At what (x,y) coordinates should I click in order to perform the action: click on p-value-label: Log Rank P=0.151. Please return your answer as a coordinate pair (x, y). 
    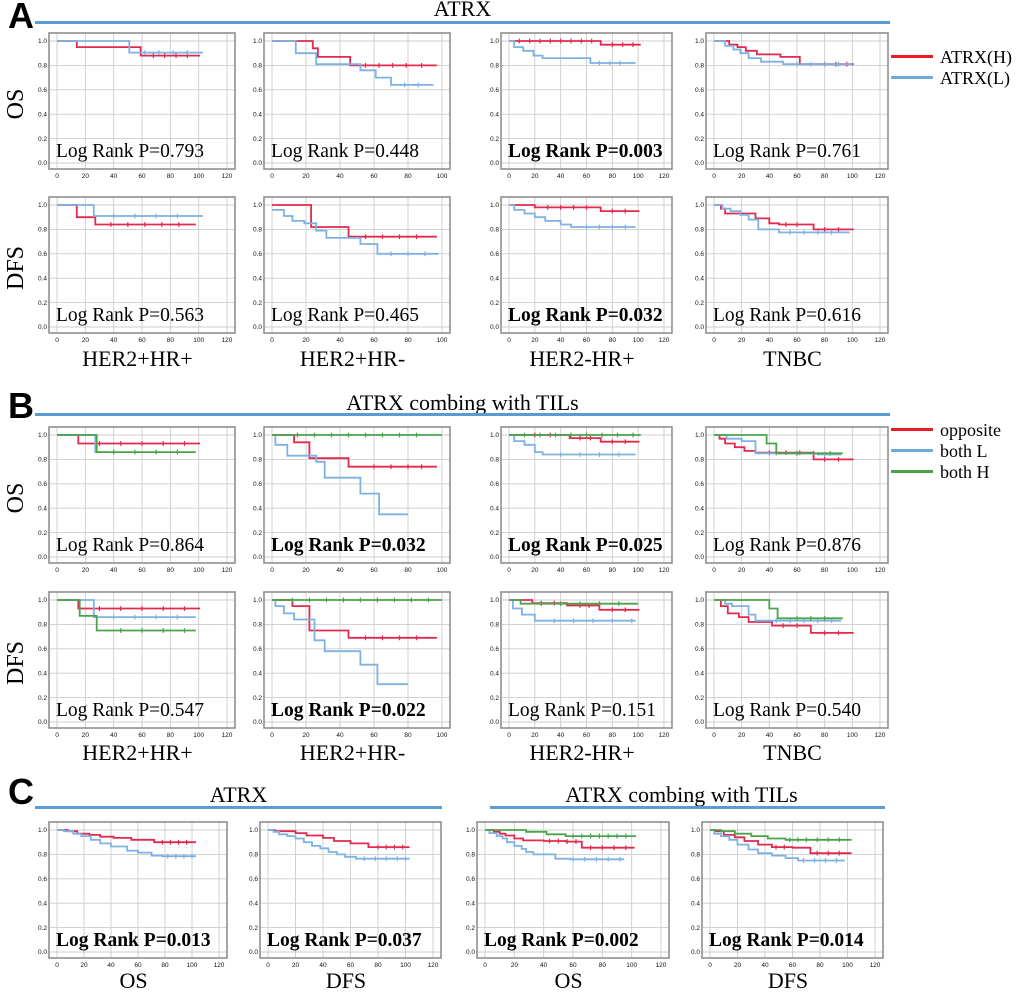
    Looking at the image, I should click on (582, 710).